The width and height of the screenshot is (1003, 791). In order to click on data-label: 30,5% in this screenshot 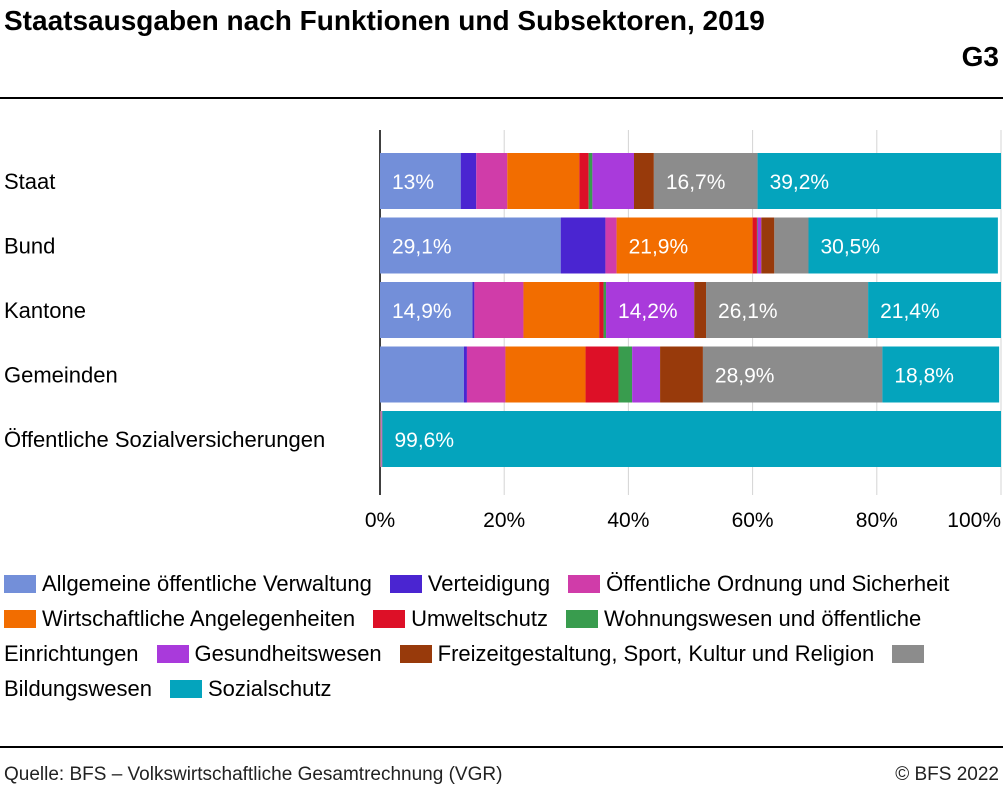, I will do `click(850, 247)`.